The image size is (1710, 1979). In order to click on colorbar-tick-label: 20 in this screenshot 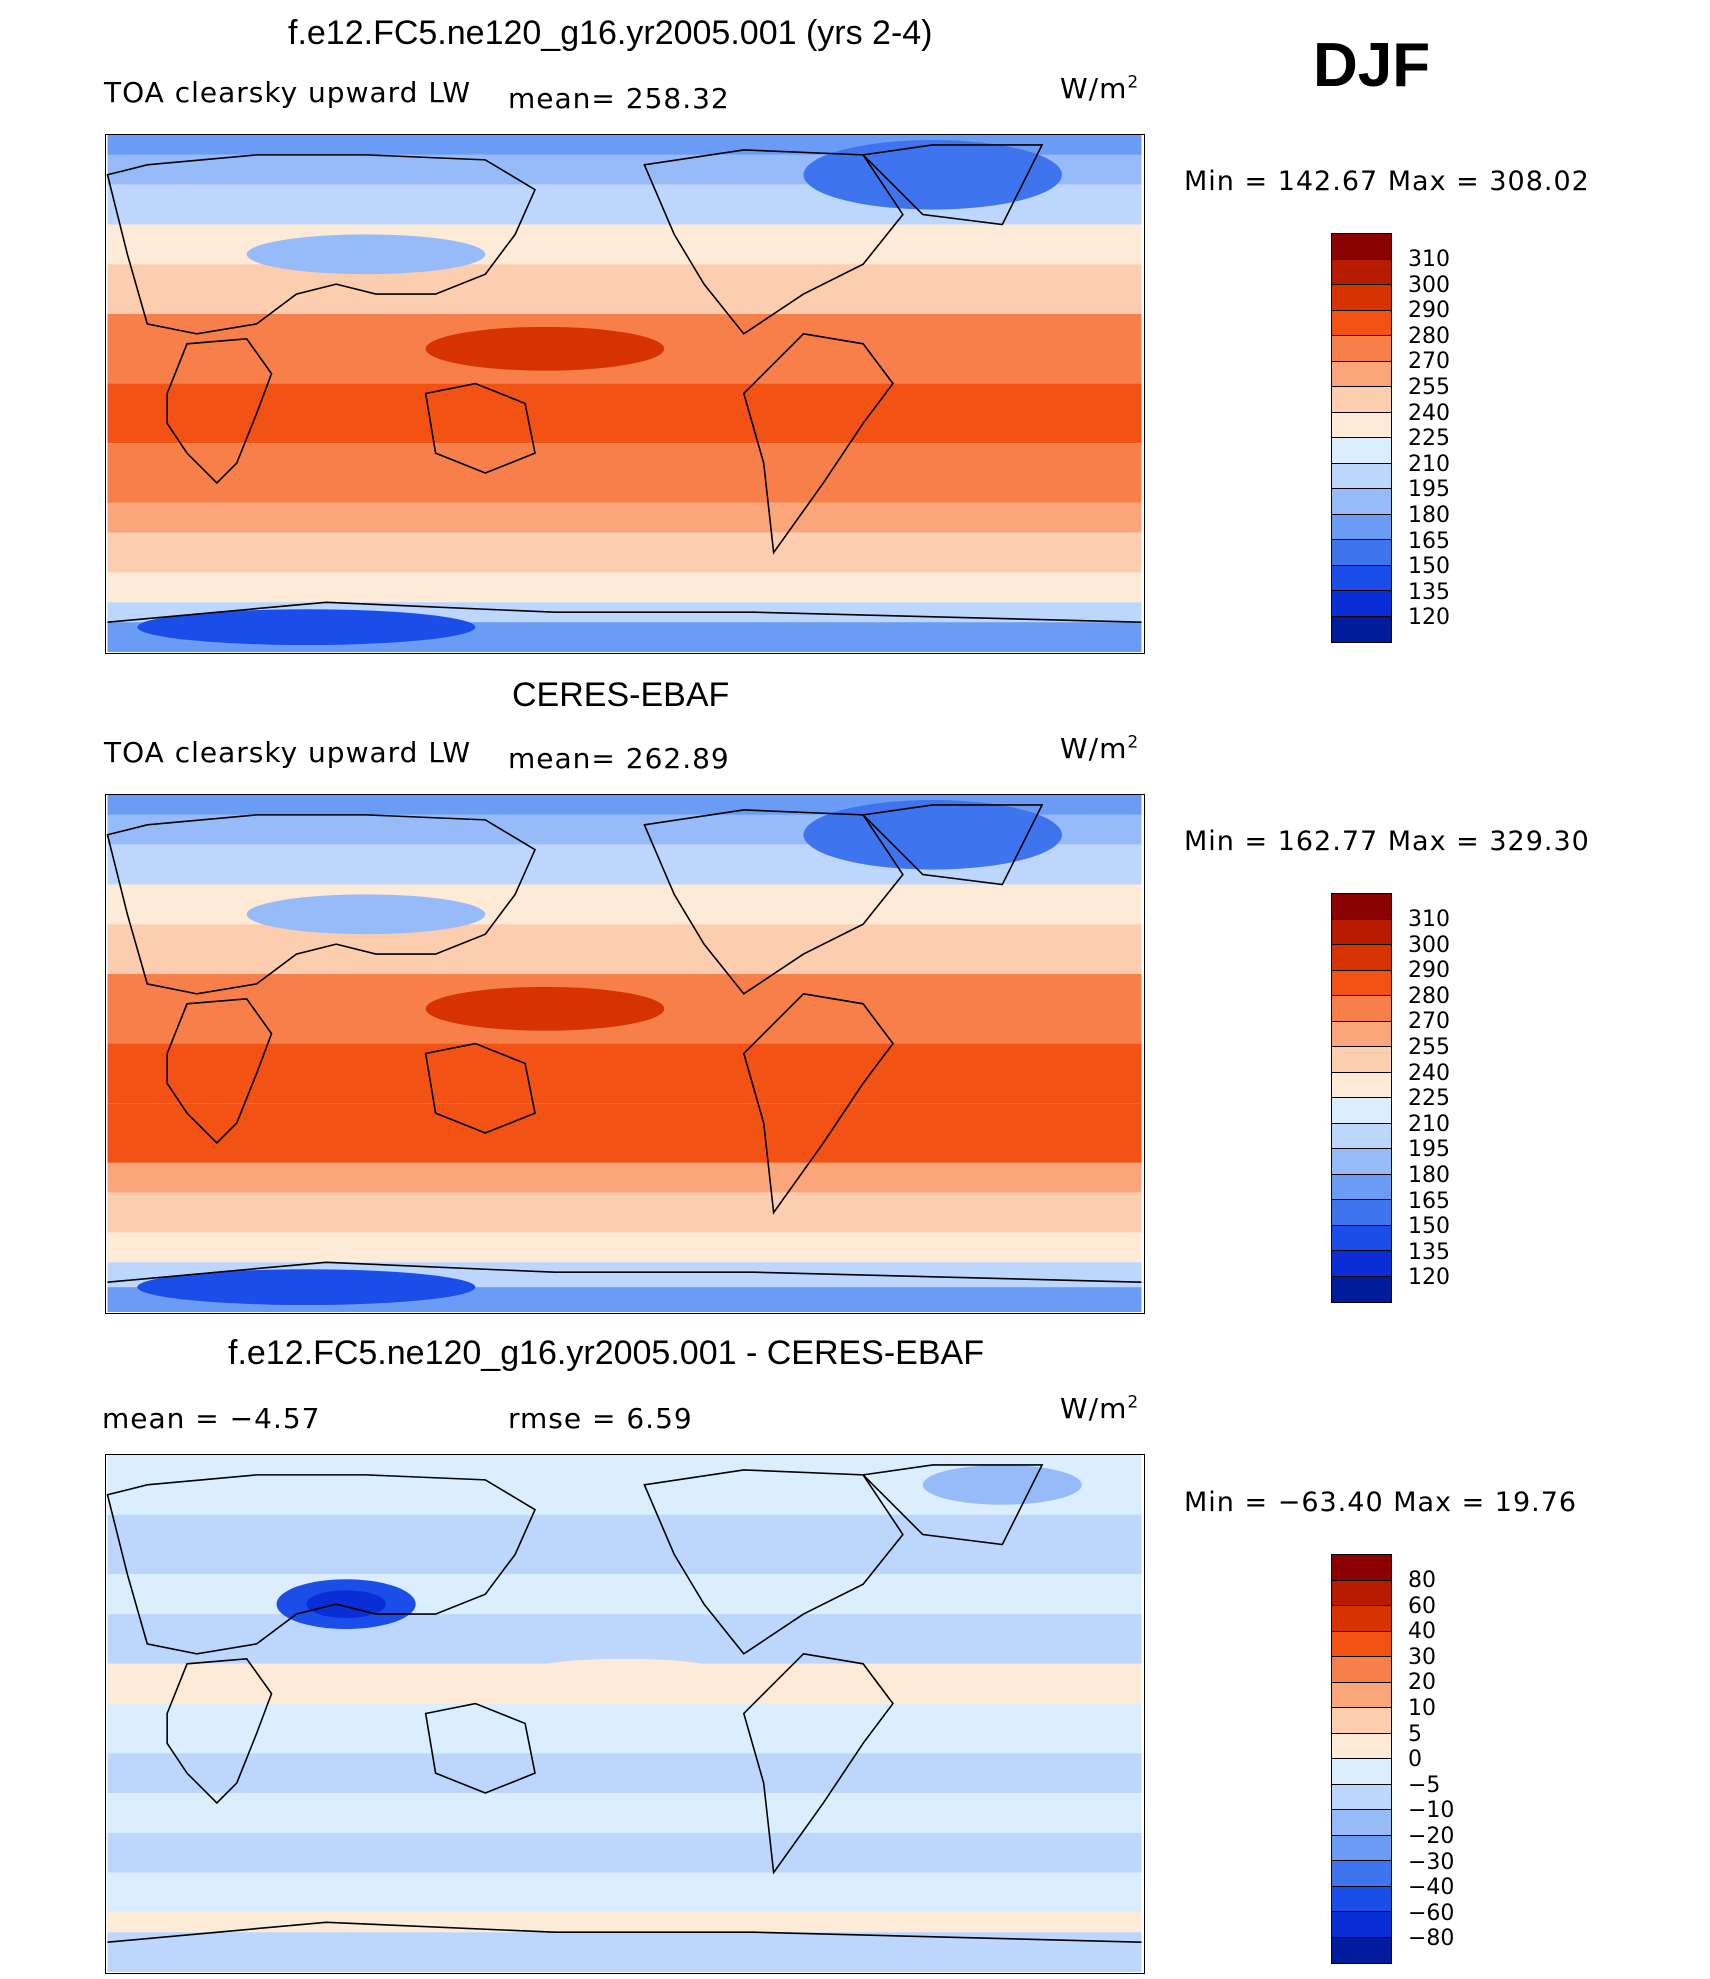, I will do `click(1422, 1683)`.